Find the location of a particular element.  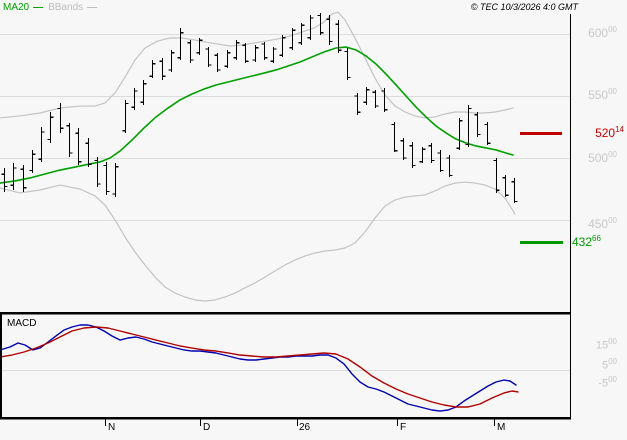

legend-bbands-label: BBands is located at coordinates (66, 7).